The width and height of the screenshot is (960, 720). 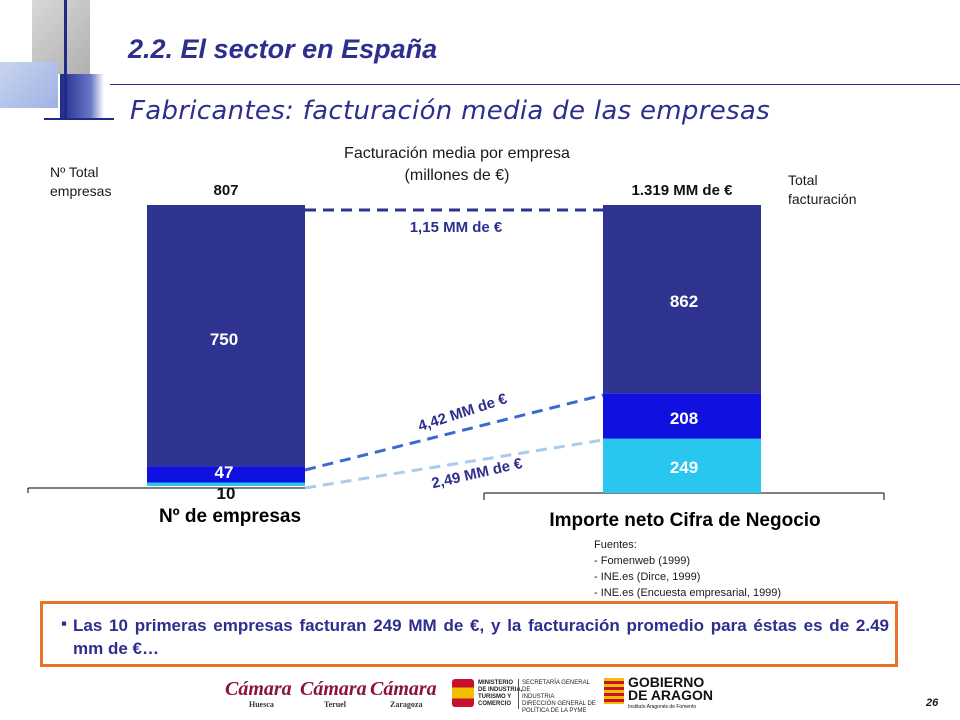 What do you see at coordinates (230, 516) in the screenshot?
I see `x-axis-label-left: Nº de empresas` at bounding box center [230, 516].